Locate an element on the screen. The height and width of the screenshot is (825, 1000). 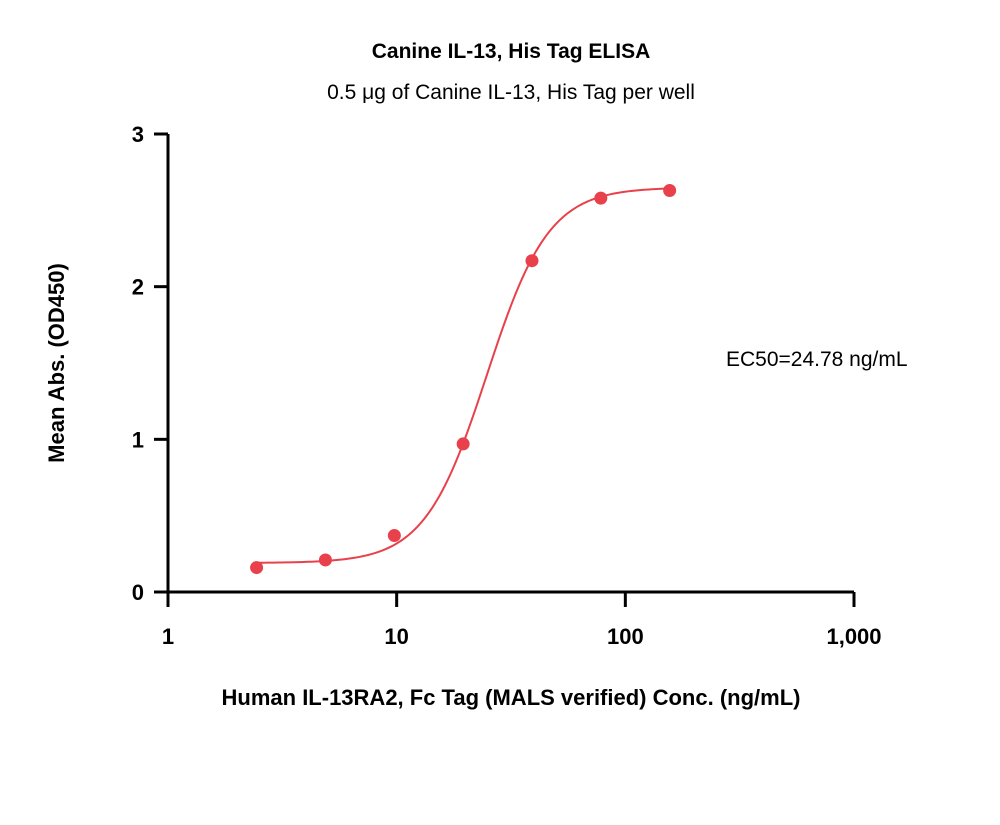
y-axis: 0 1 2 3 is located at coordinates (151, 363).